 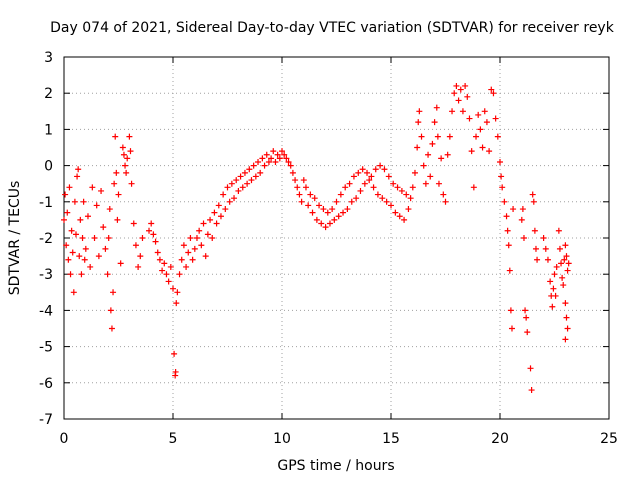 What do you see at coordinates (335, 466) in the screenshot?
I see `x-axis-title: GPS time / hours` at bounding box center [335, 466].